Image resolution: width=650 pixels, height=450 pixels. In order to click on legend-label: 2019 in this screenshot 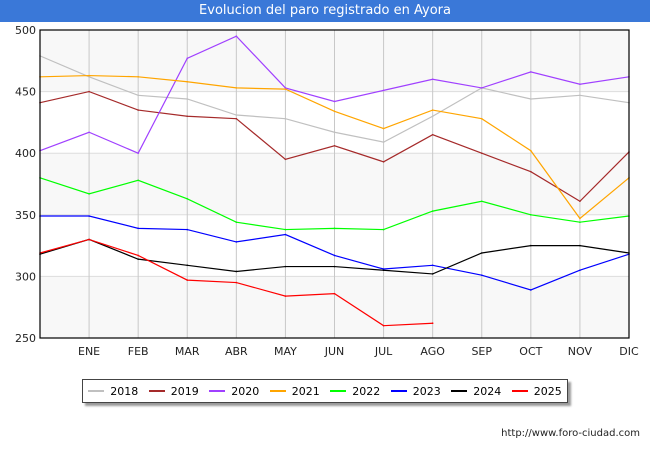, I will do `click(184, 391)`.